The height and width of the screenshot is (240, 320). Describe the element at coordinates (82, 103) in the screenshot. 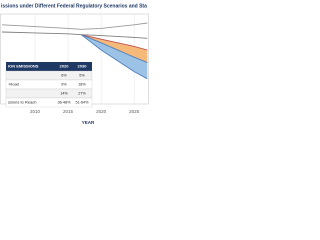

I see `table-cell: 51-64%` at that location.